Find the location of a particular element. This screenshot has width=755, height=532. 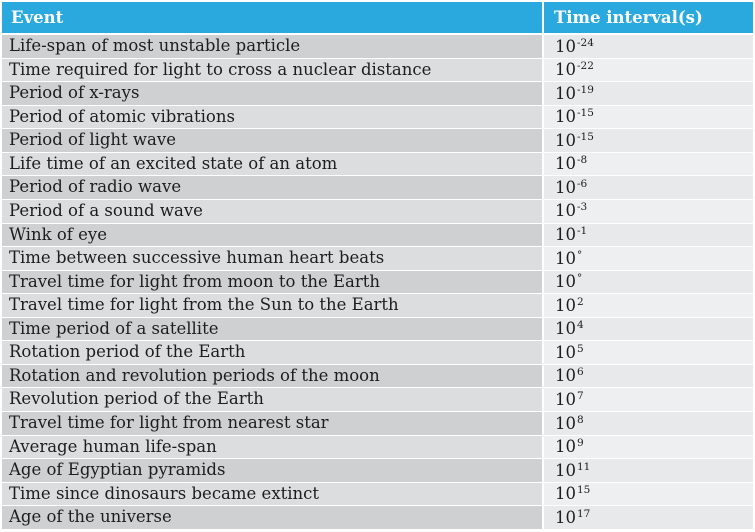

time-interval-cell: 104 is located at coordinates (648, 329).